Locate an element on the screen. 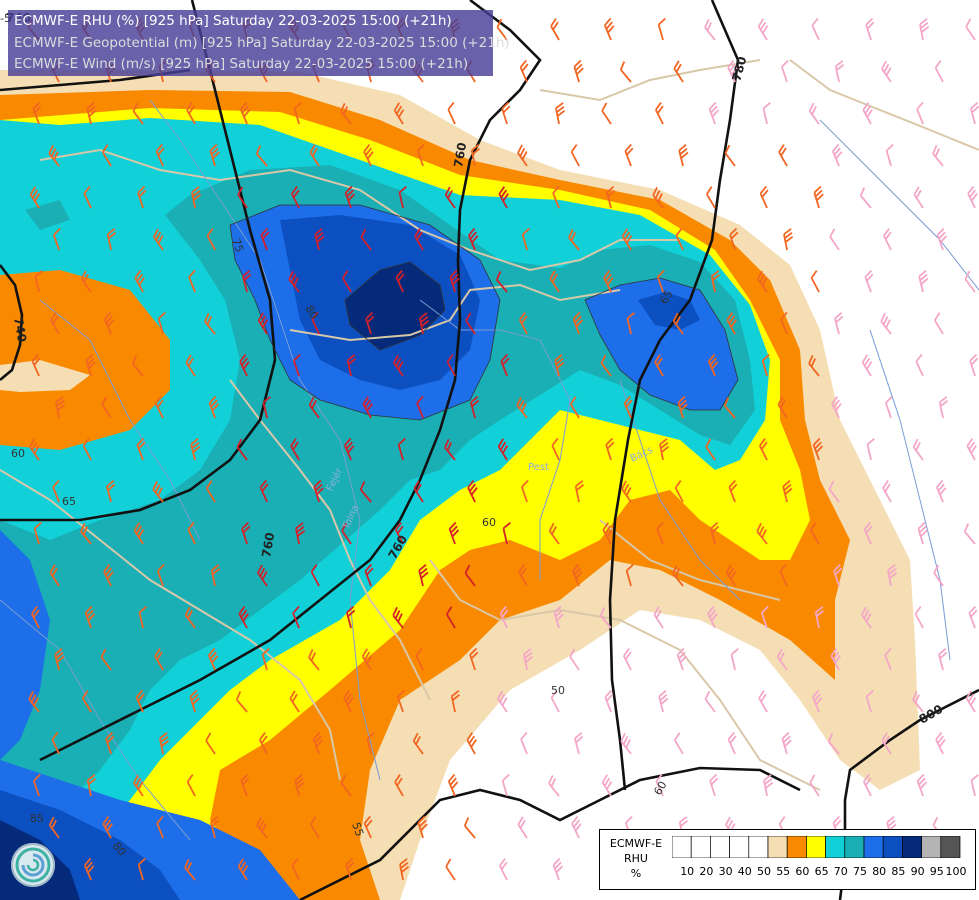 The image size is (979, 900). legend-swatch is located at coordinates (892, 847).